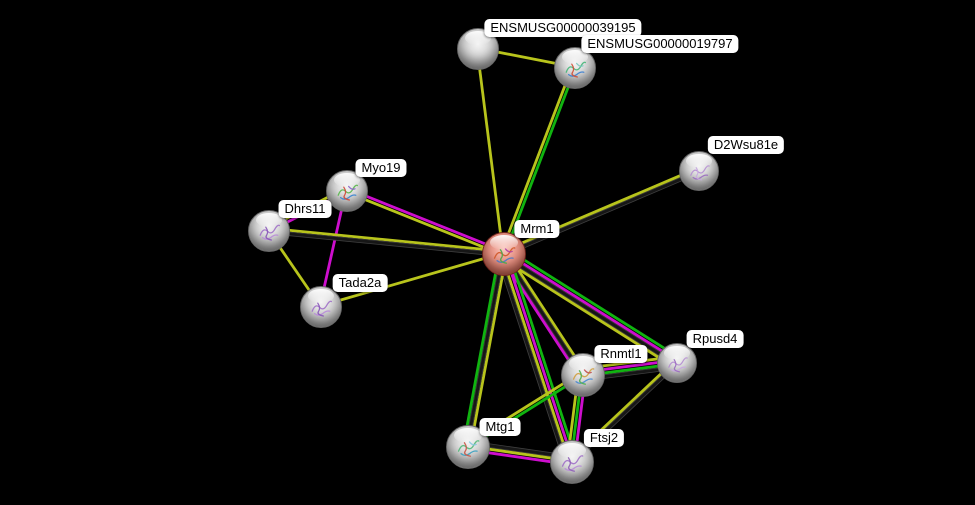  I want to click on node-label-Rnmtl1: Rnmtl1, so click(621, 354).